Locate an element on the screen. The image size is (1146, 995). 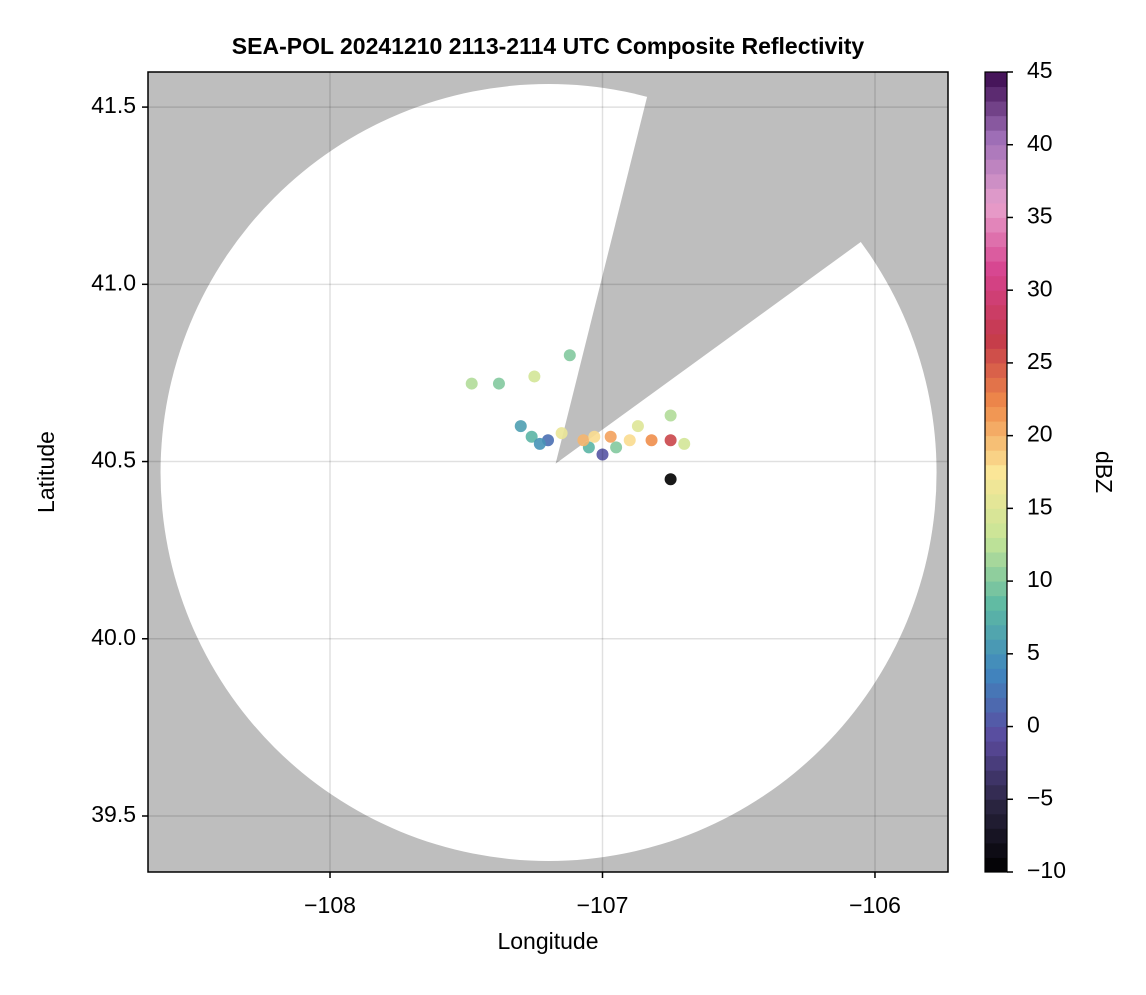
y-tick-label: 40.0 is located at coordinates (113, 637).